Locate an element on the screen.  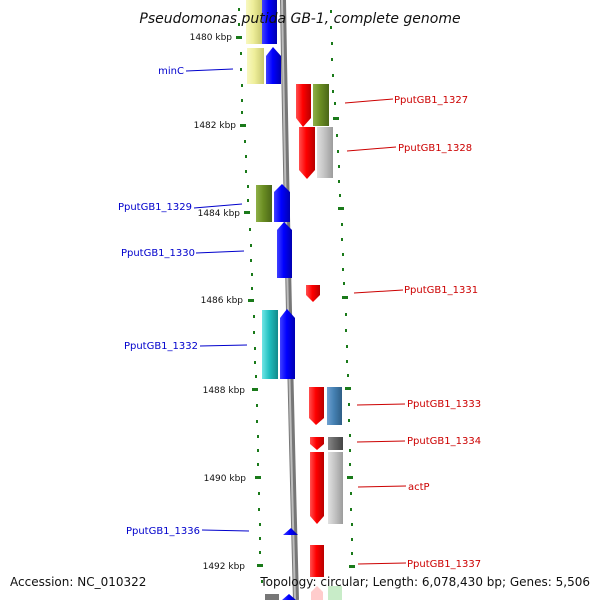
tick-label-1492: 1492 kbp is located at coordinates (224, 567).